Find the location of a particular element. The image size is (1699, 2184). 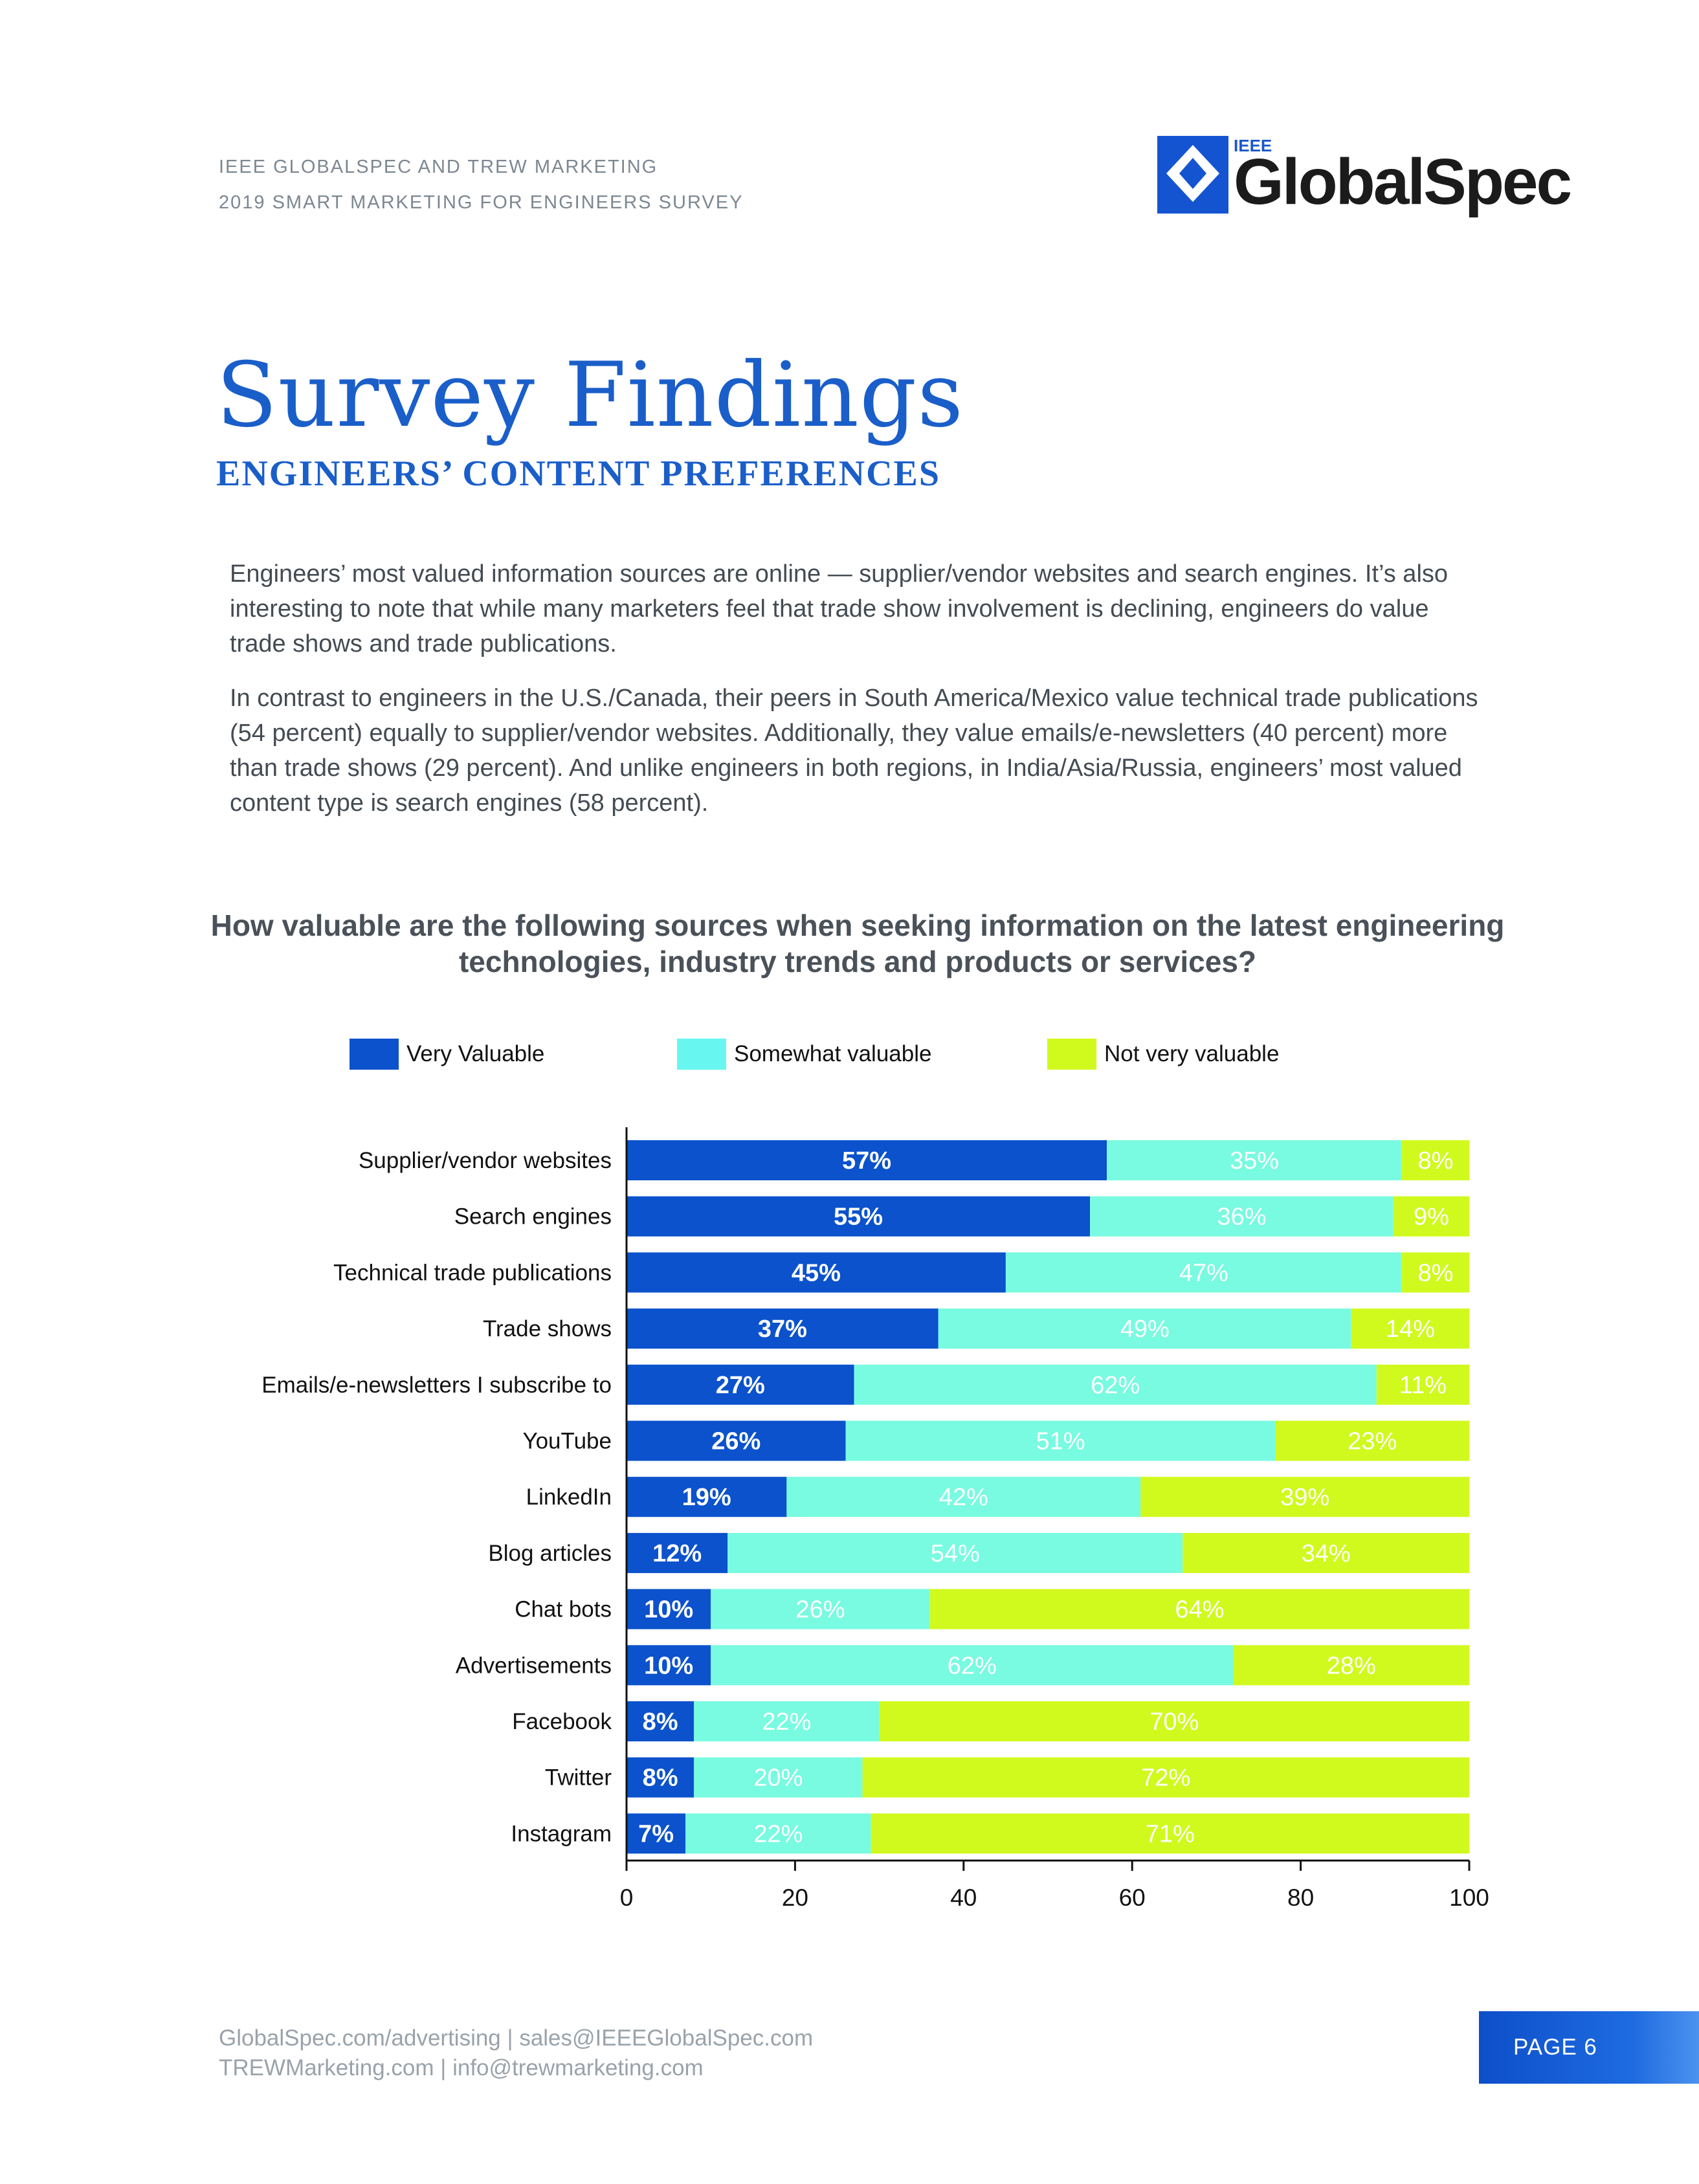

bar-segment-very-valuable-supplier-vendor-websites is located at coordinates (867, 1160).